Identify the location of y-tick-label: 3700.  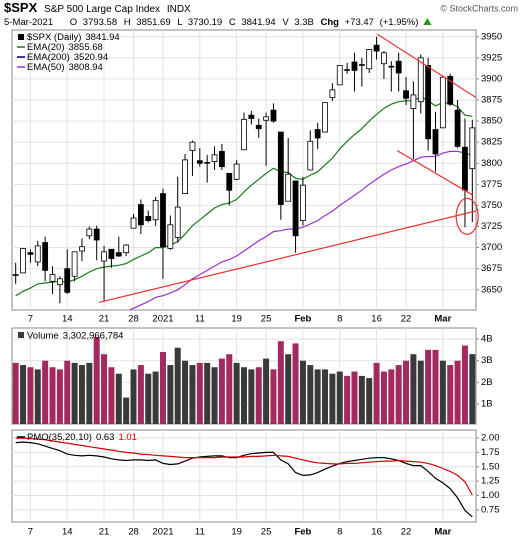
(491, 247).